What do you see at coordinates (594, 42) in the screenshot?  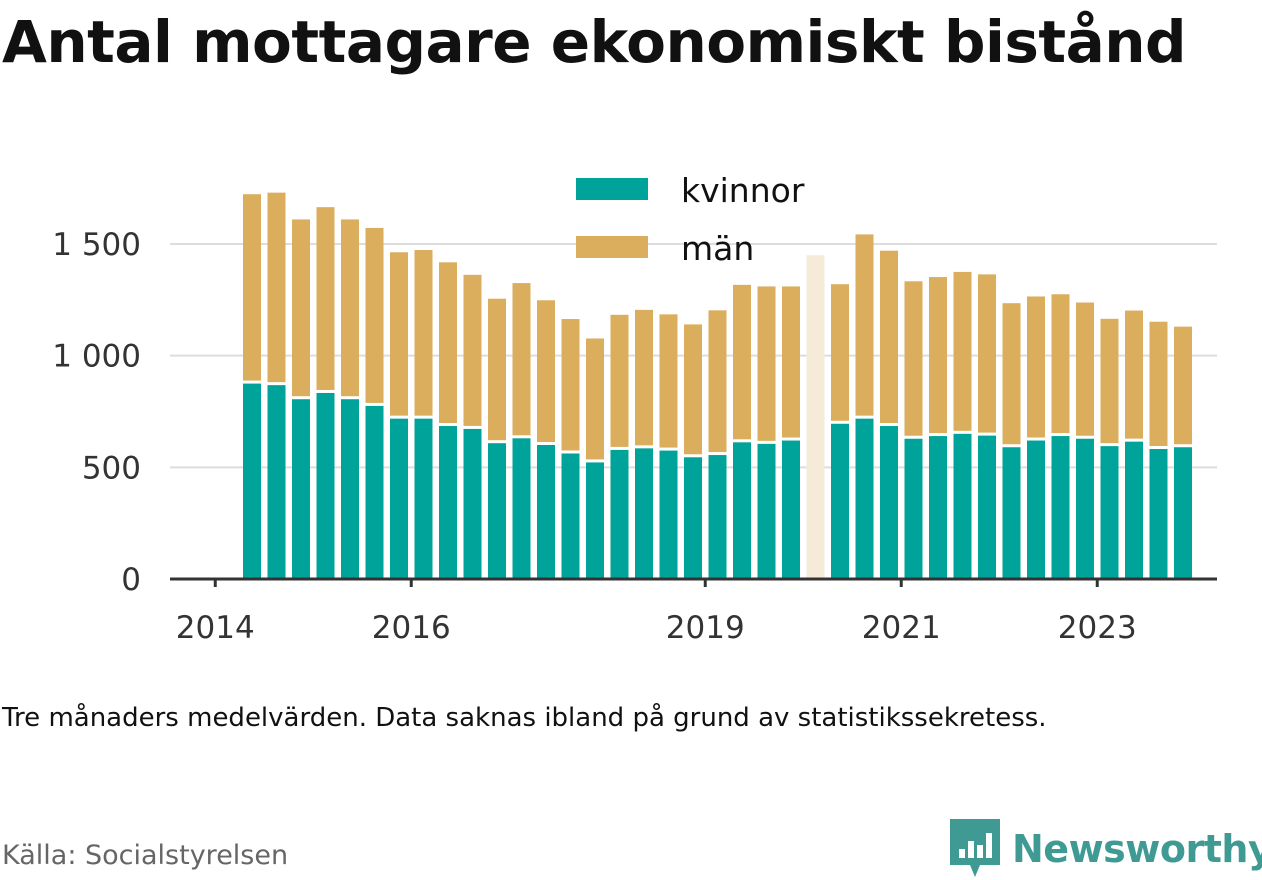 I see `chart-title: Antal mottagare ekonomiskt bistånd` at bounding box center [594, 42].